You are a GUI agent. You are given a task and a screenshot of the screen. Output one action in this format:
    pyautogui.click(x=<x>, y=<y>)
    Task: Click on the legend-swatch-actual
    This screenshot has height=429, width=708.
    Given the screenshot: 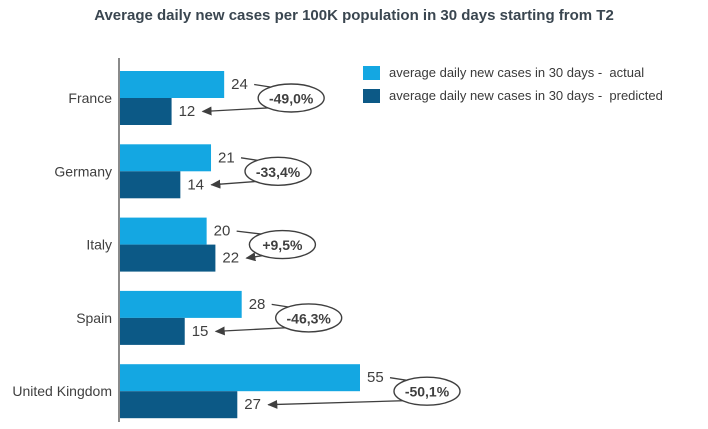 What is the action you would take?
    pyautogui.click(x=371, y=72)
    